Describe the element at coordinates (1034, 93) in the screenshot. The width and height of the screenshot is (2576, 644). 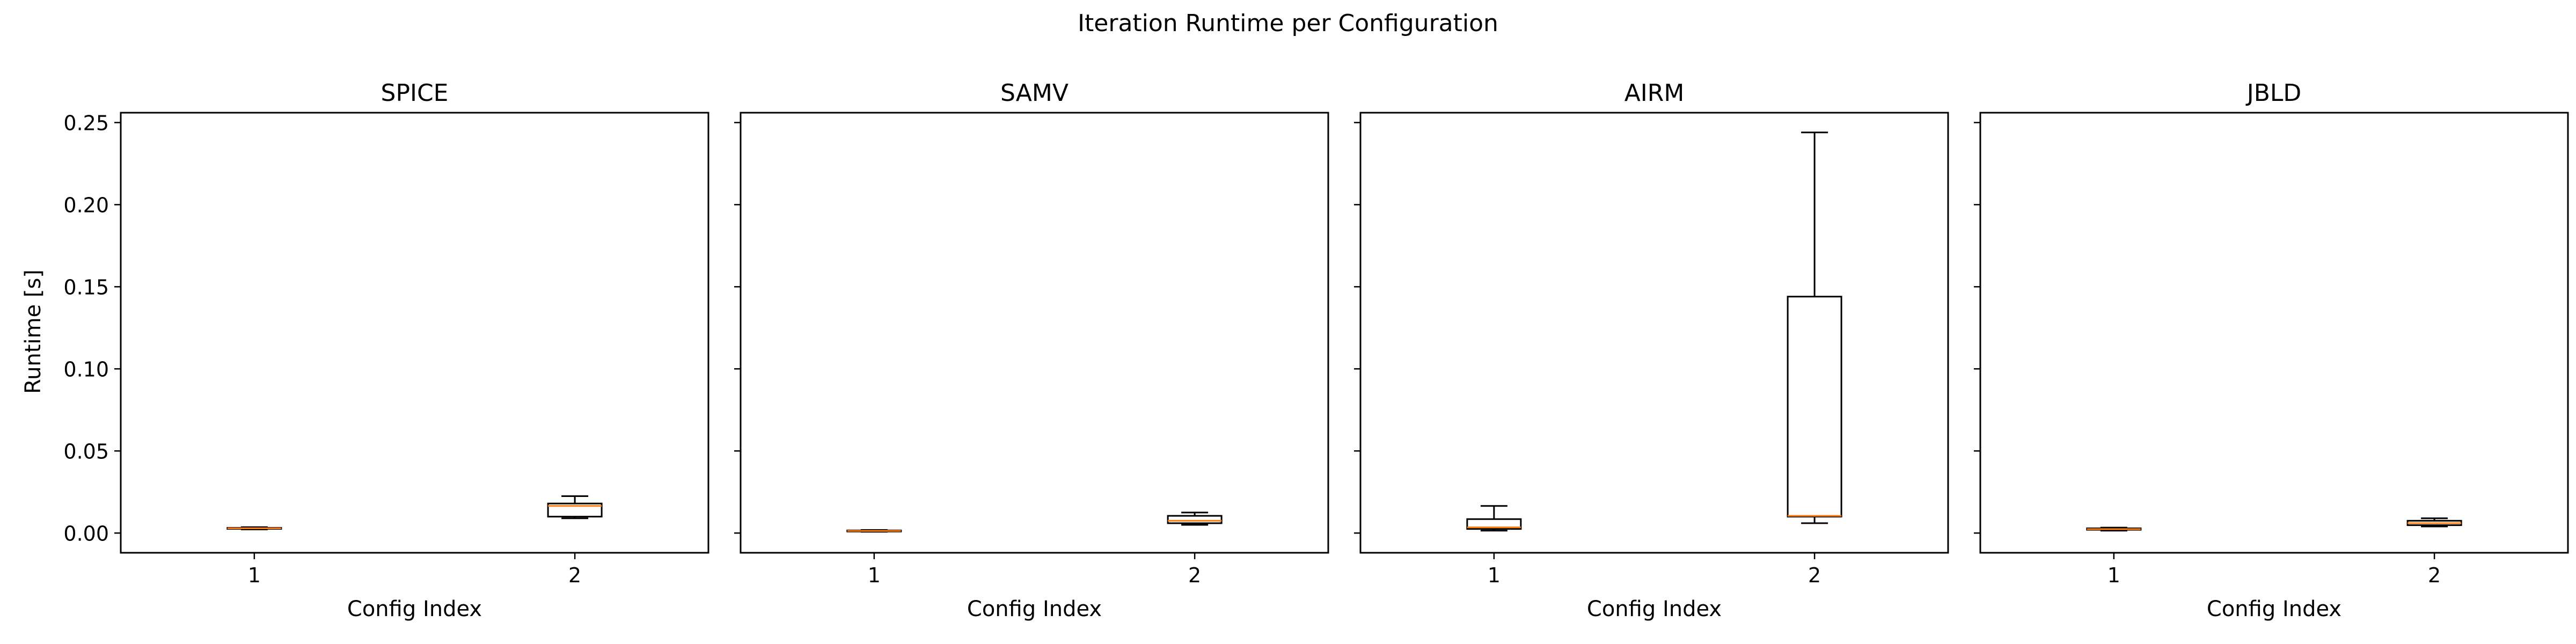
I see `panel-title: SAMV` at that location.